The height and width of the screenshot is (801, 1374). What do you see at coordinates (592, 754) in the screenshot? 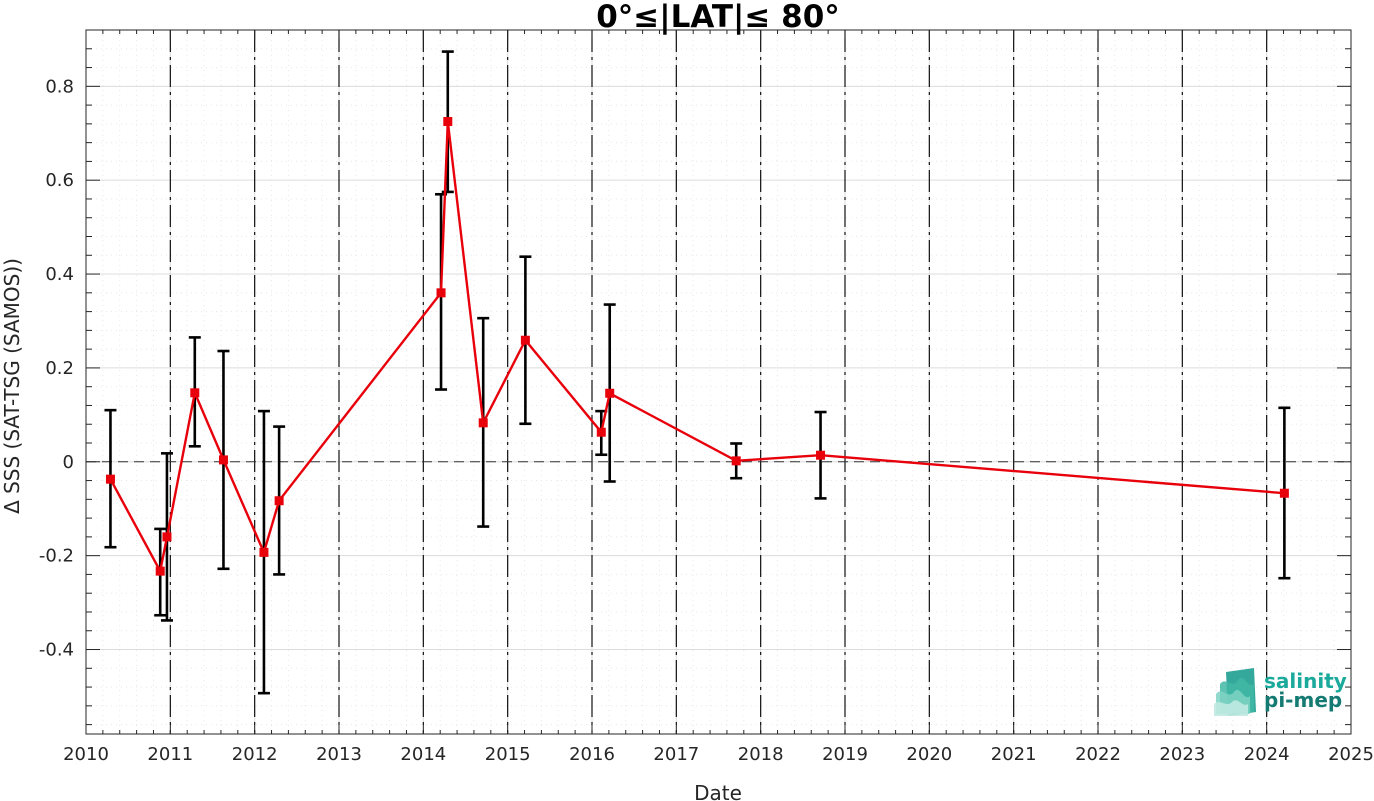
I see `x-tick-label: 2016` at bounding box center [592, 754].